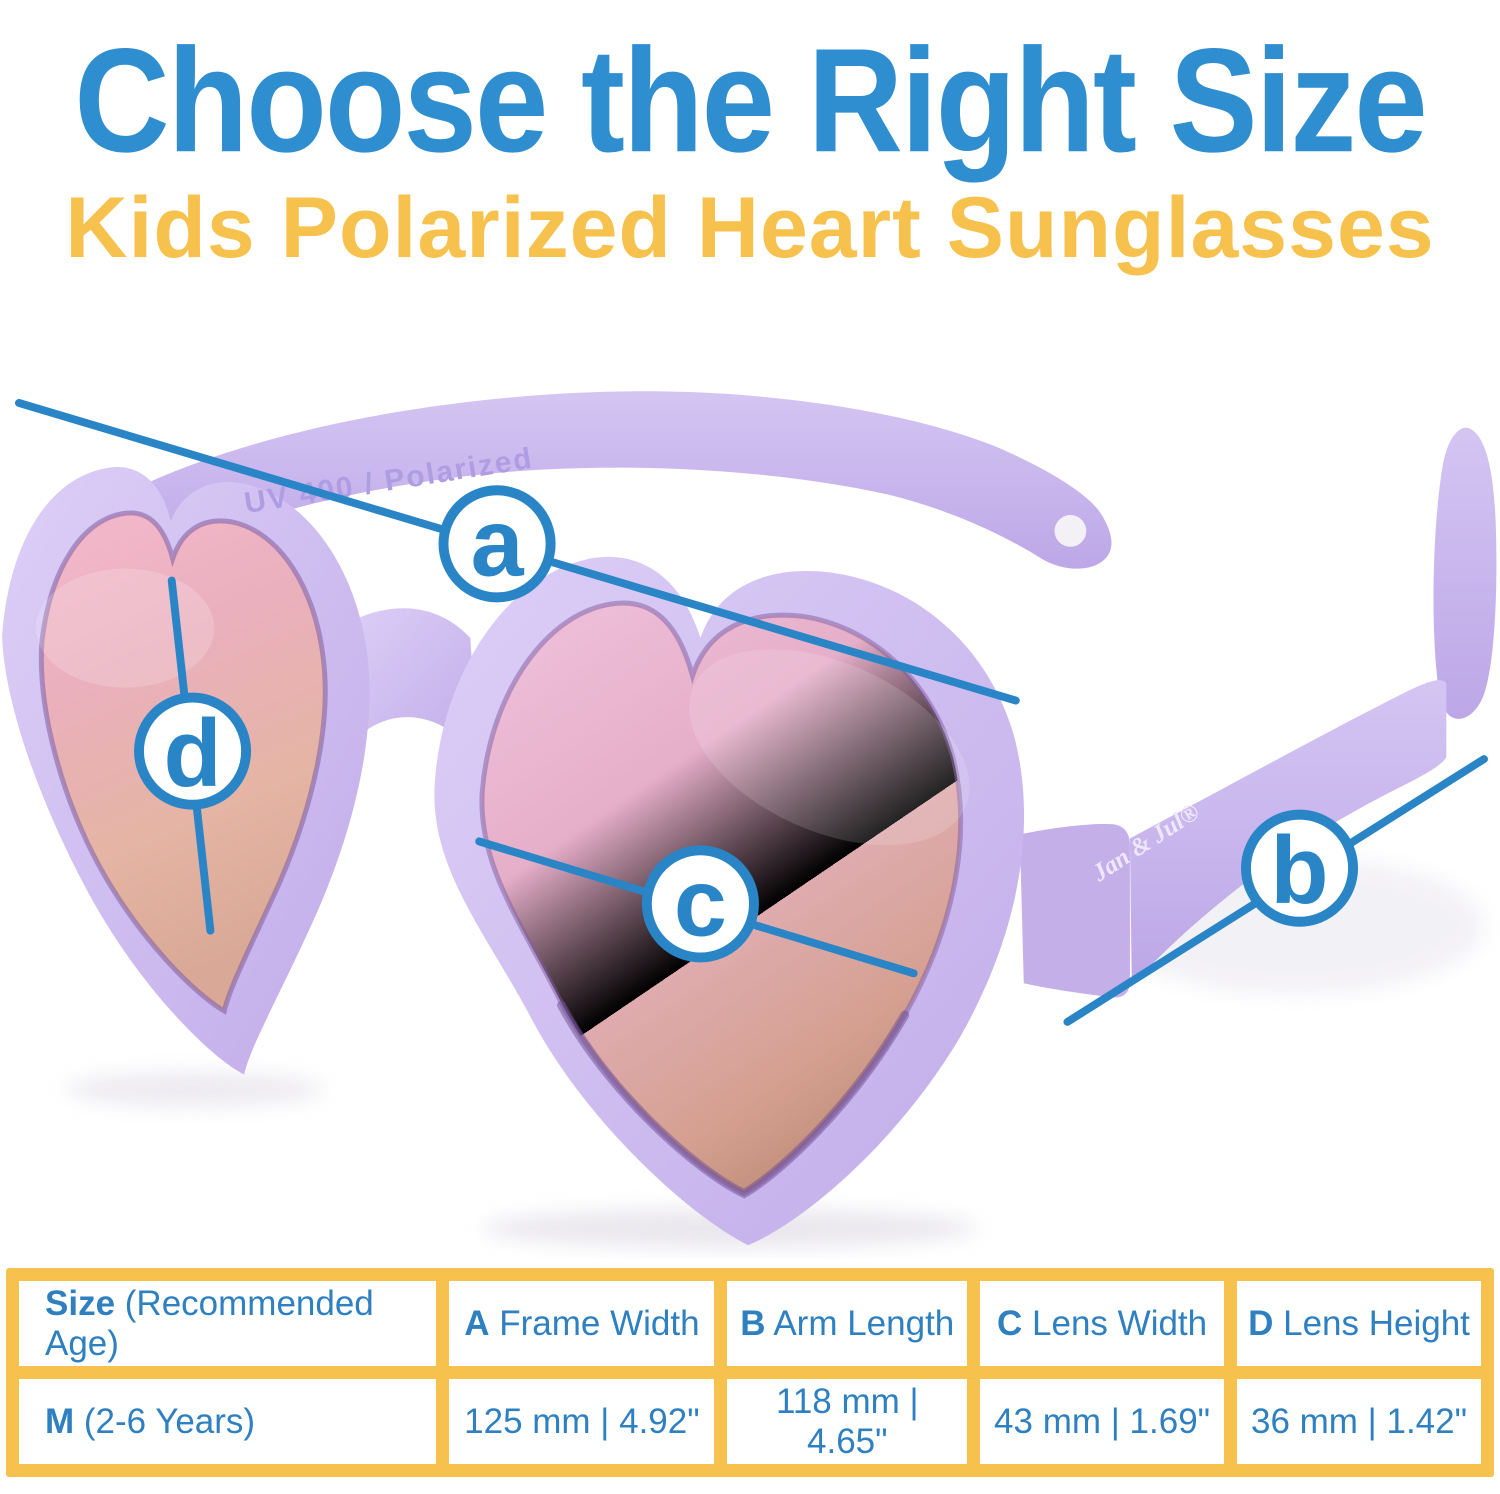 This screenshot has width=1500, height=1494. What do you see at coordinates (209, 1323) in the screenshot?
I see `header-size-label: (Recommended Age)` at bounding box center [209, 1323].